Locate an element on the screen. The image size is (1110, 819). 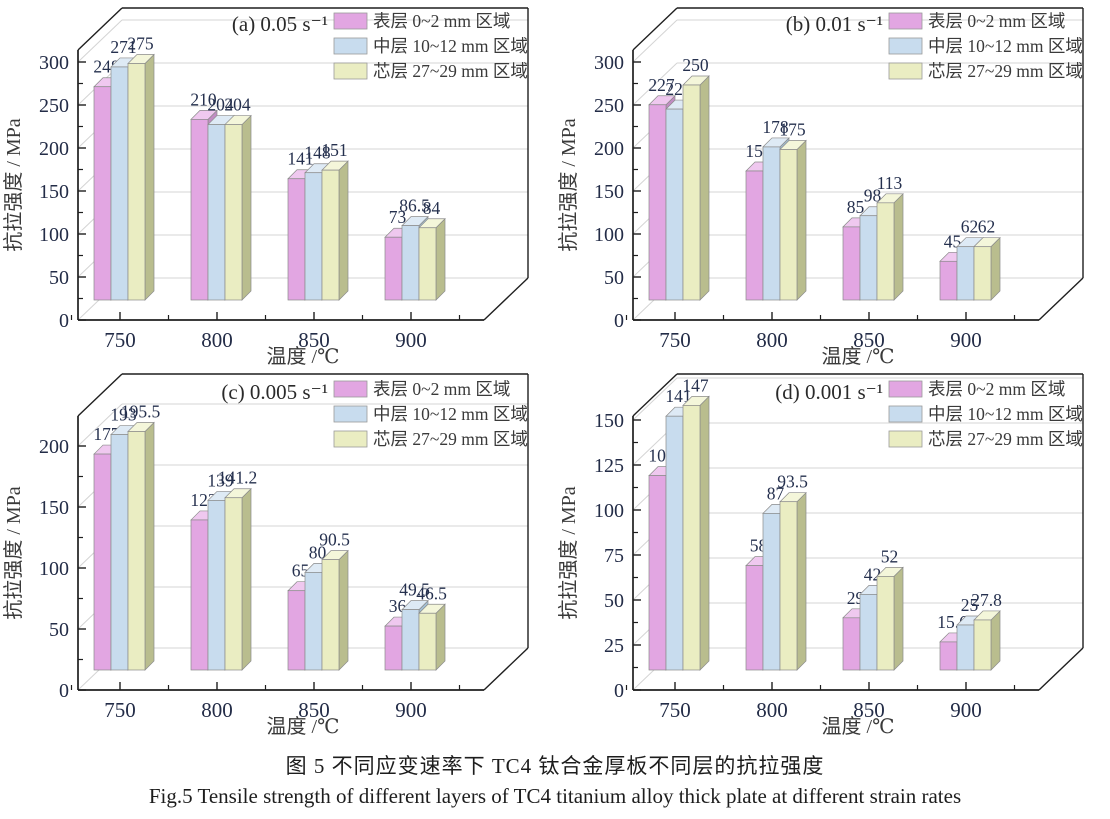
bar-value-label: 93.5 is located at coordinates (792, 482).